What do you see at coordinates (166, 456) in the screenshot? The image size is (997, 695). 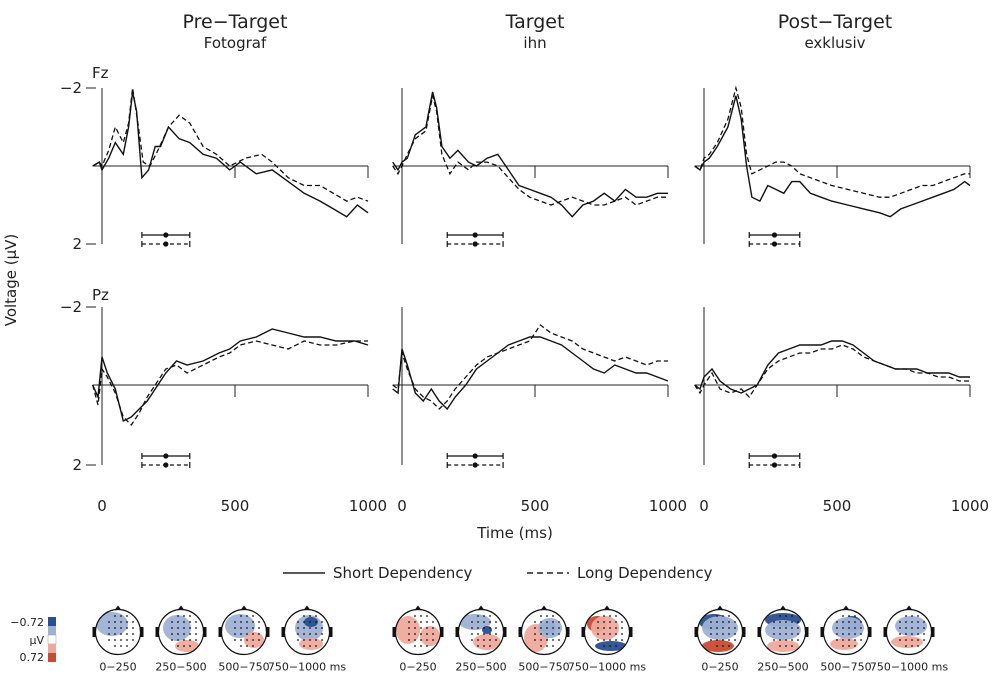 I see `window-short-midpoint` at bounding box center [166, 456].